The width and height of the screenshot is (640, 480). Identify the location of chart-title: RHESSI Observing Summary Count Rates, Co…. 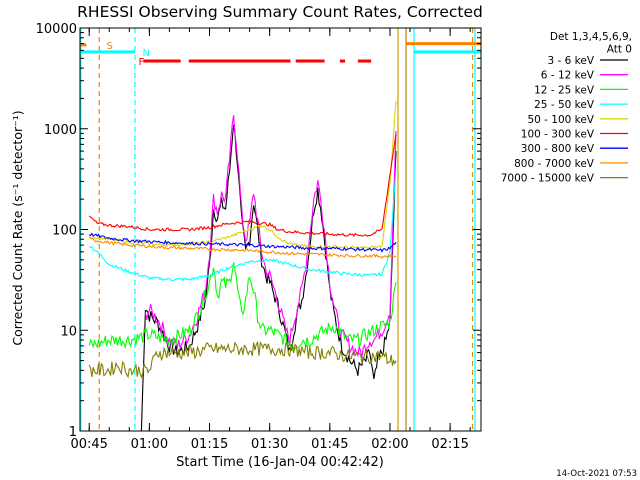
(280, 12).